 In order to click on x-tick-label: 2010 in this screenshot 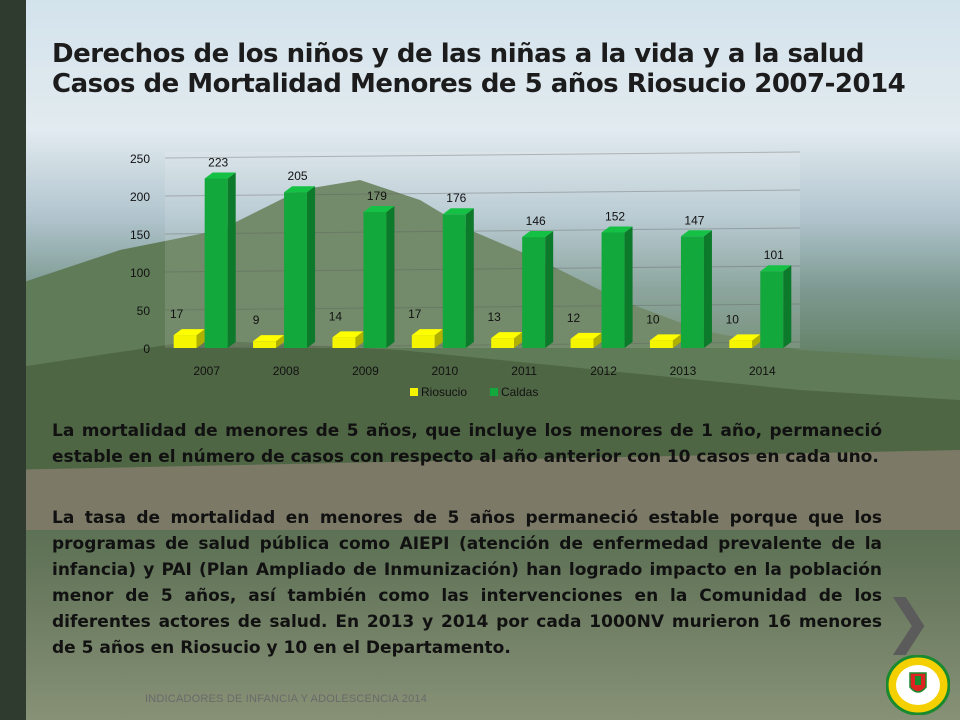, I will do `click(444, 371)`.